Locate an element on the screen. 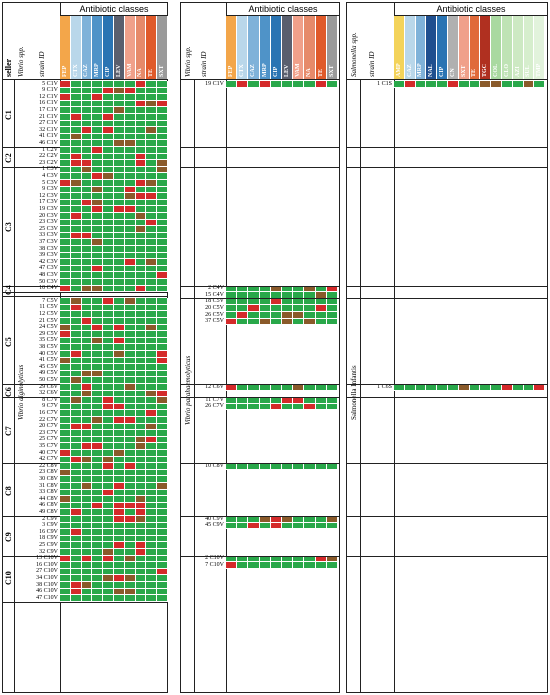 Image resolution: width=550 pixels, height=695 pixels. antibiotic-header-vam: VAM is located at coordinates (299, 47).